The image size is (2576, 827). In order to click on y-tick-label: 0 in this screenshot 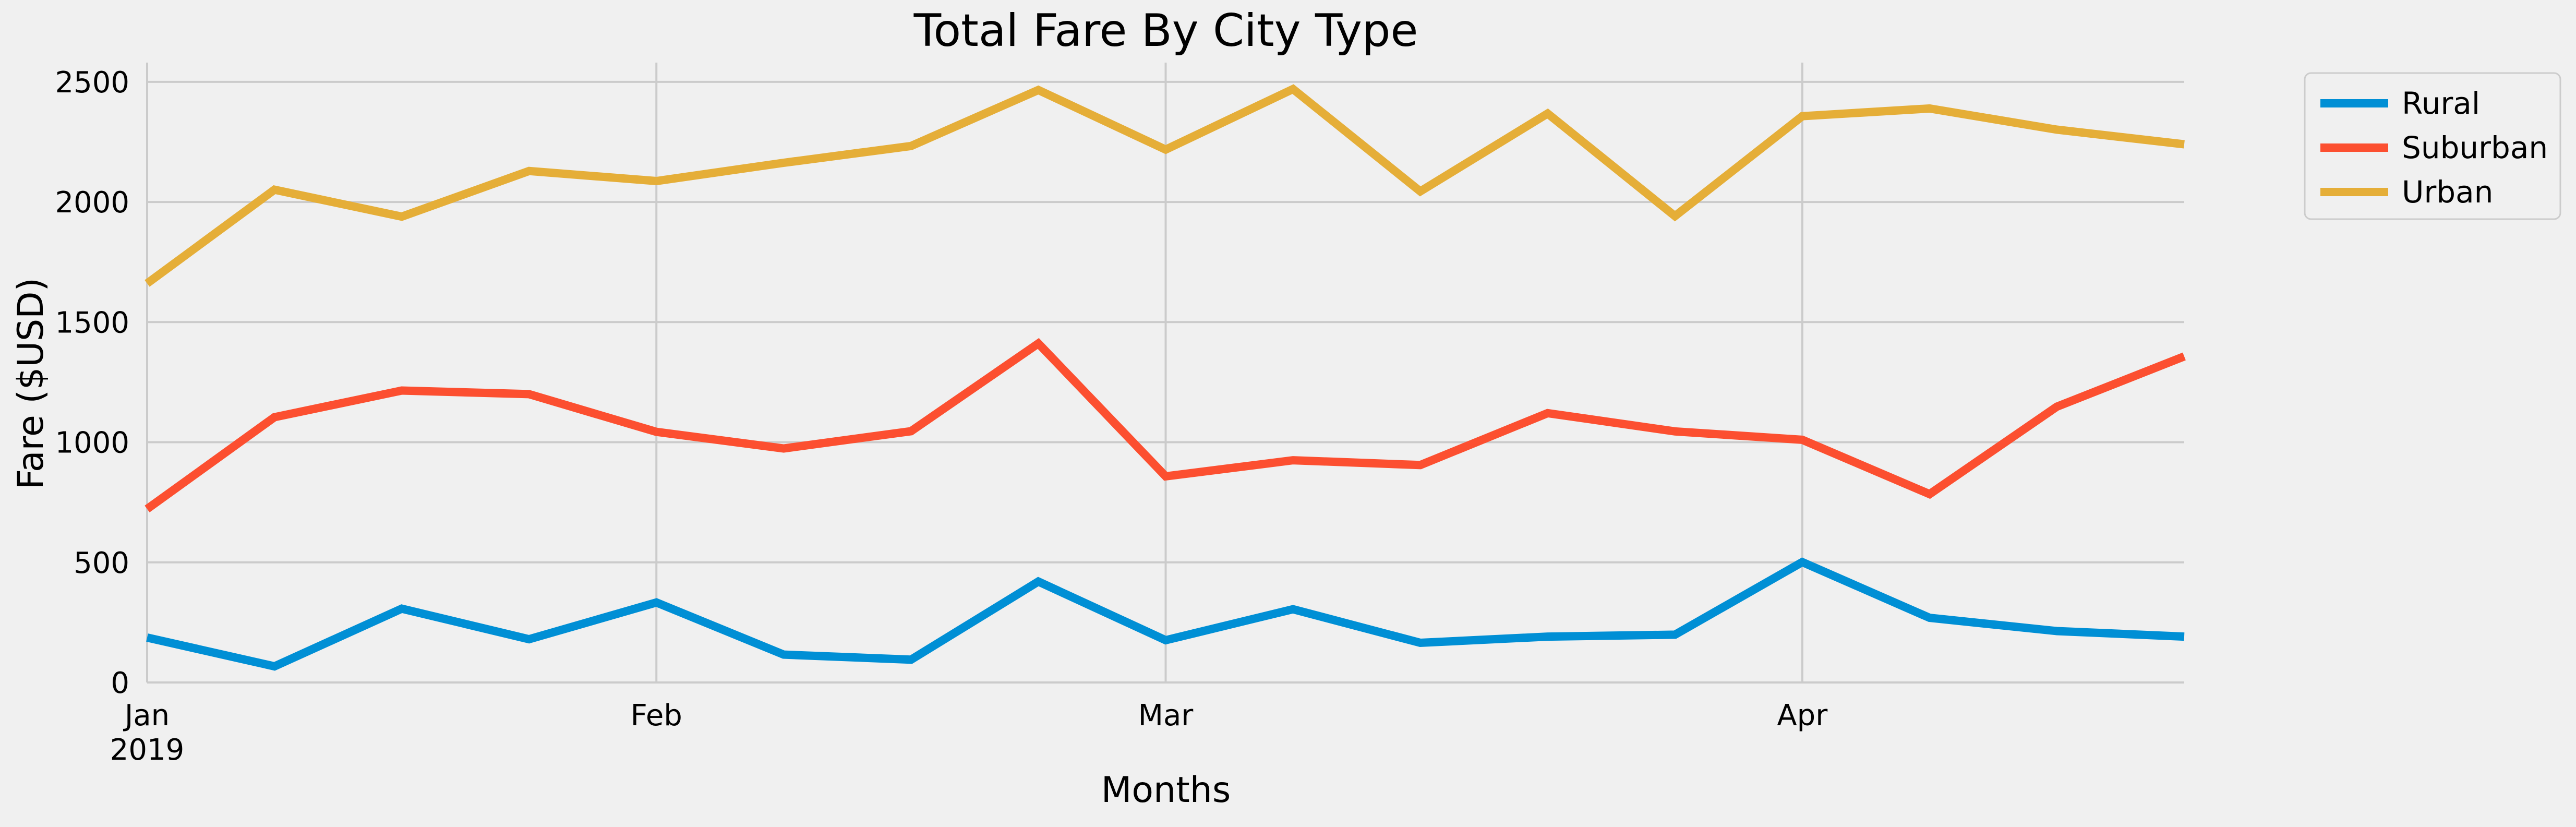, I will do `click(120, 683)`.